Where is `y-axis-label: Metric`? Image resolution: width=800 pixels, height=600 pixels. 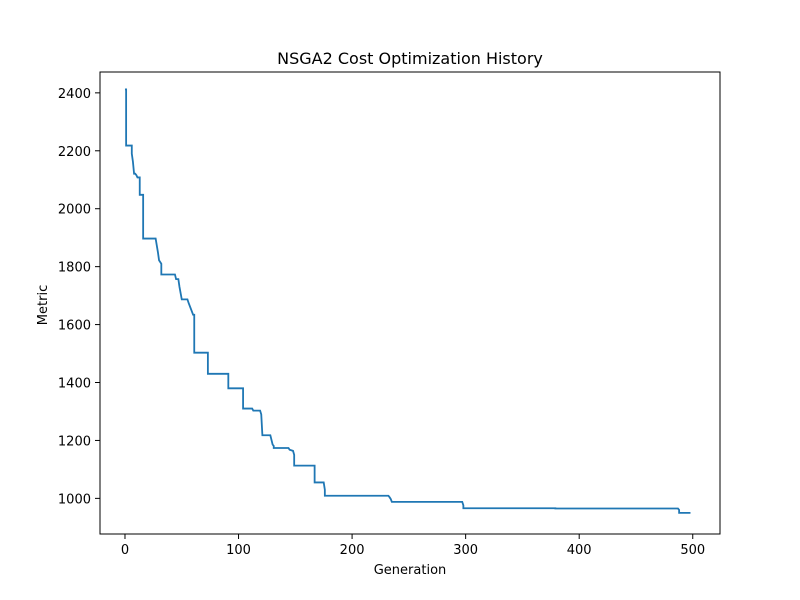
y-axis-label: Metric is located at coordinates (43, 305).